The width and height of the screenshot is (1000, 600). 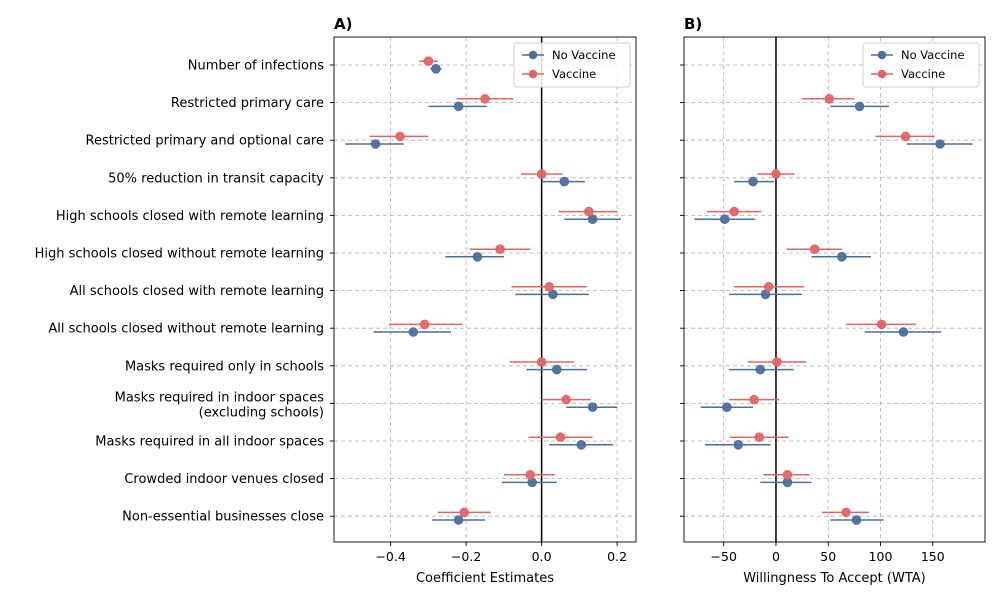 I want to click on category-label: Restricted primary and optional care, so click(x=205, y=141).